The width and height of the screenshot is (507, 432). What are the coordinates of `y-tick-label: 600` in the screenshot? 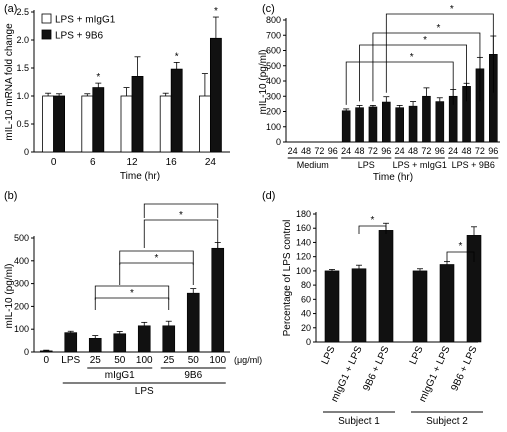 It's located at (273, 51).